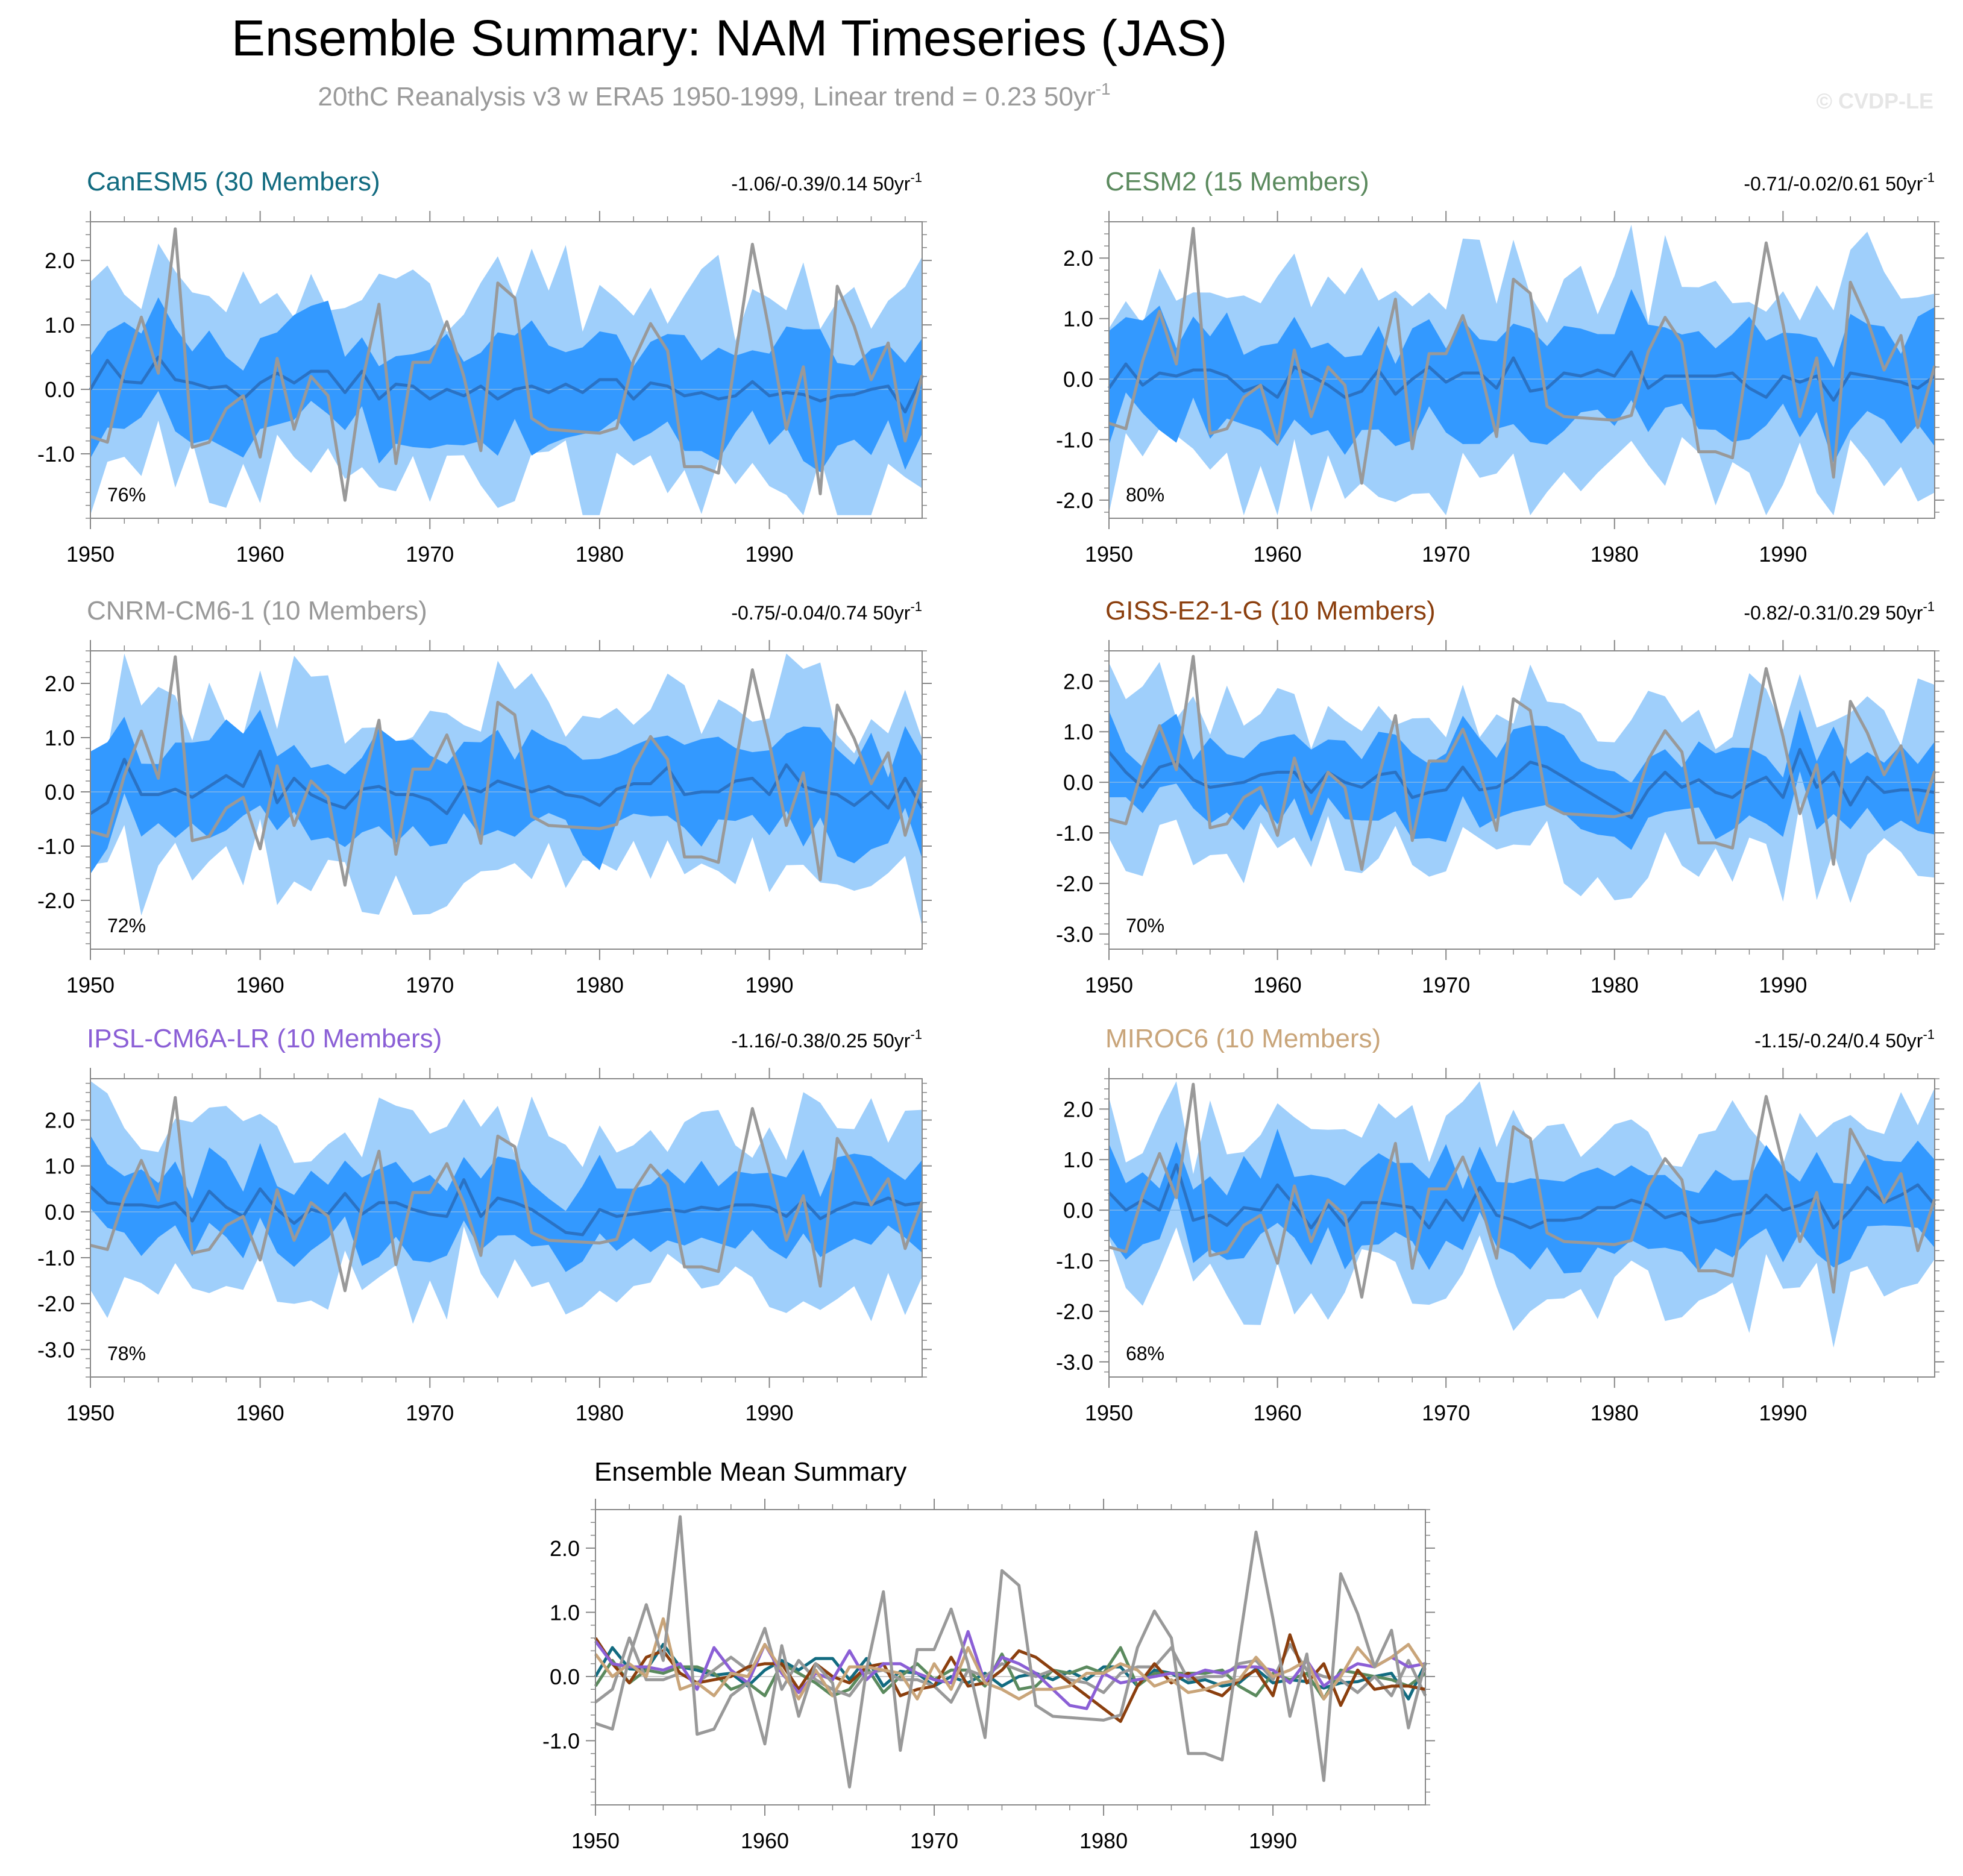  What do you see at coordinates (820, 1041) in the screenshot?
I see `trend-value: -1.16/-0.38/0.25 50yr` at bounding box center [820, 1041].